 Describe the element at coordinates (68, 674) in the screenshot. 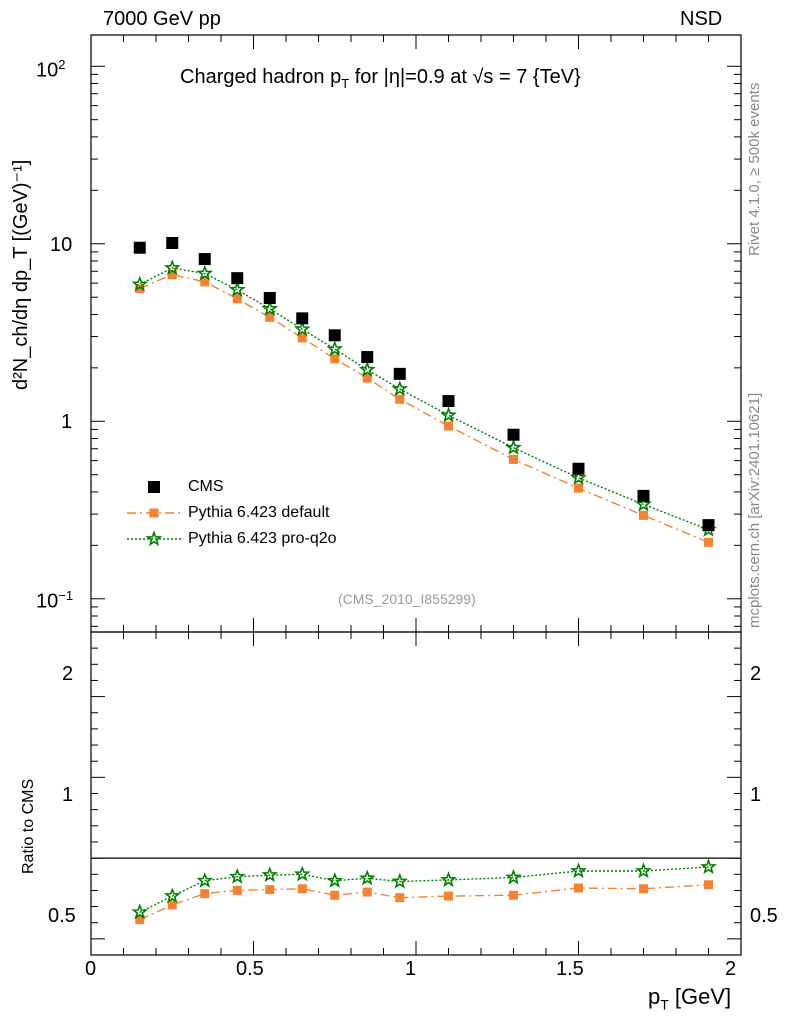

I see `ratio-tick-2-left: 2` at that location.